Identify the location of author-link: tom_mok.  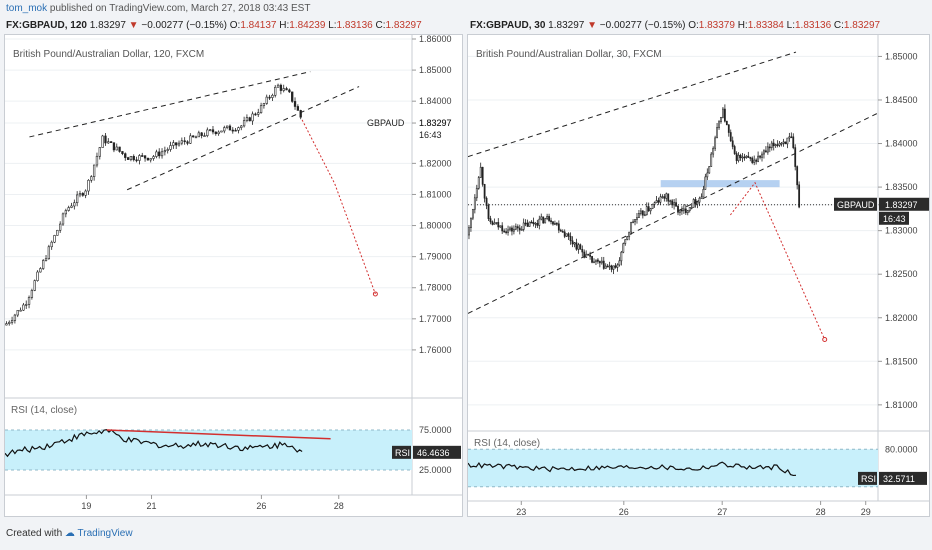
(27, 8).